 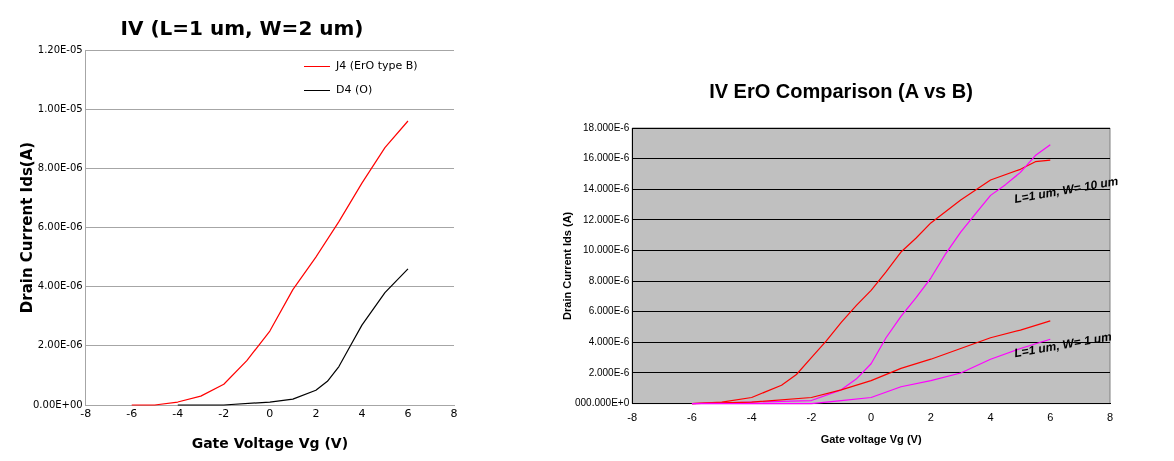 What do you see at coordinates (60, 108) in the screenshot?
I see `y-tick-label: 1.00E-05` at bounding box center [60, 108].